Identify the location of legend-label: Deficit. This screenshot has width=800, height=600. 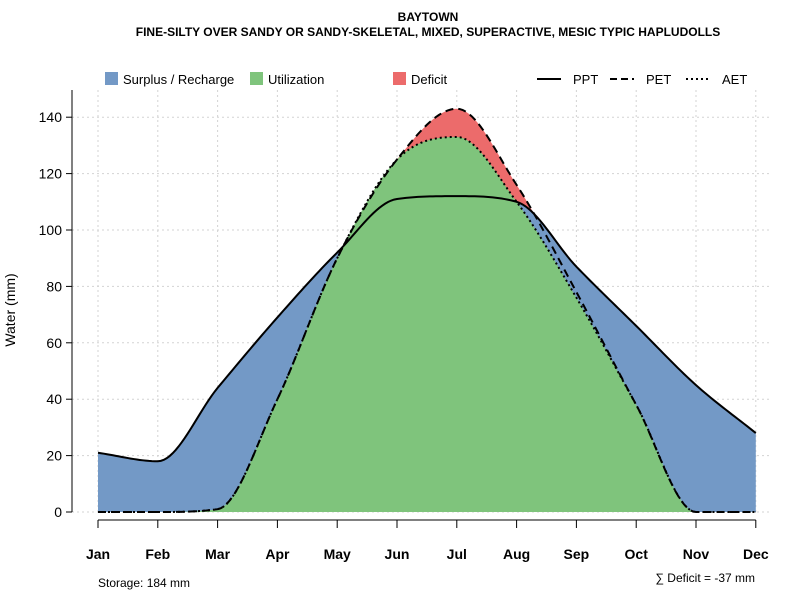
(429, 79).